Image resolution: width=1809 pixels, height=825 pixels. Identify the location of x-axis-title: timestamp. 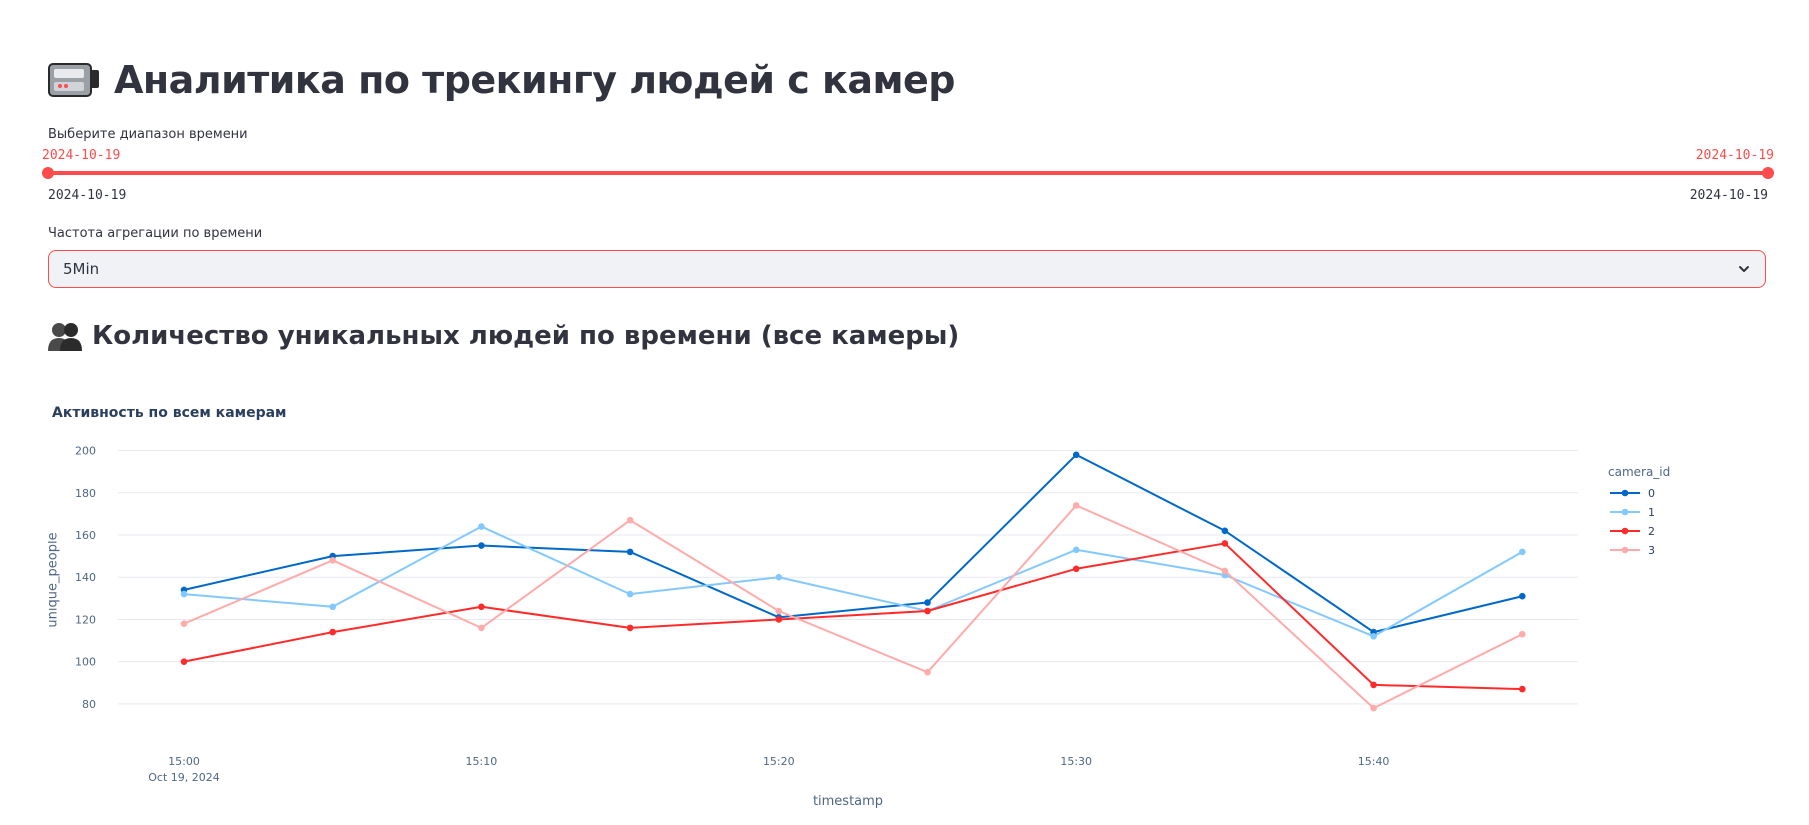
(848, 801).